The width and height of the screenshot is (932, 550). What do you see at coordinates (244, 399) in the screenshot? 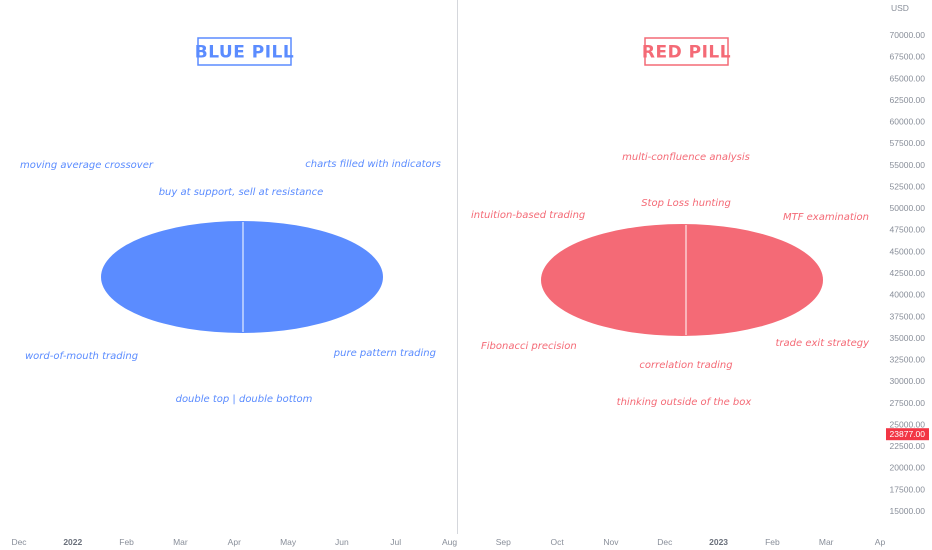
I see `blue-label-double-top-bottom: double top | double bottom` at bounding box center [244, 399].